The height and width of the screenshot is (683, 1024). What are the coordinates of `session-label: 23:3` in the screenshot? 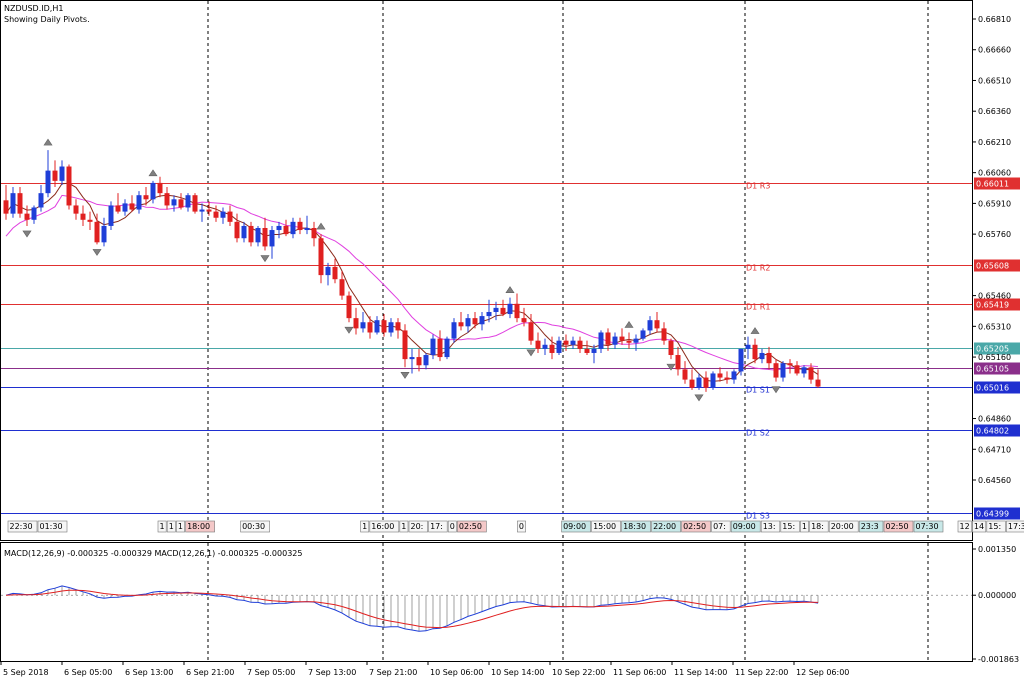 It's located at (870, 526).